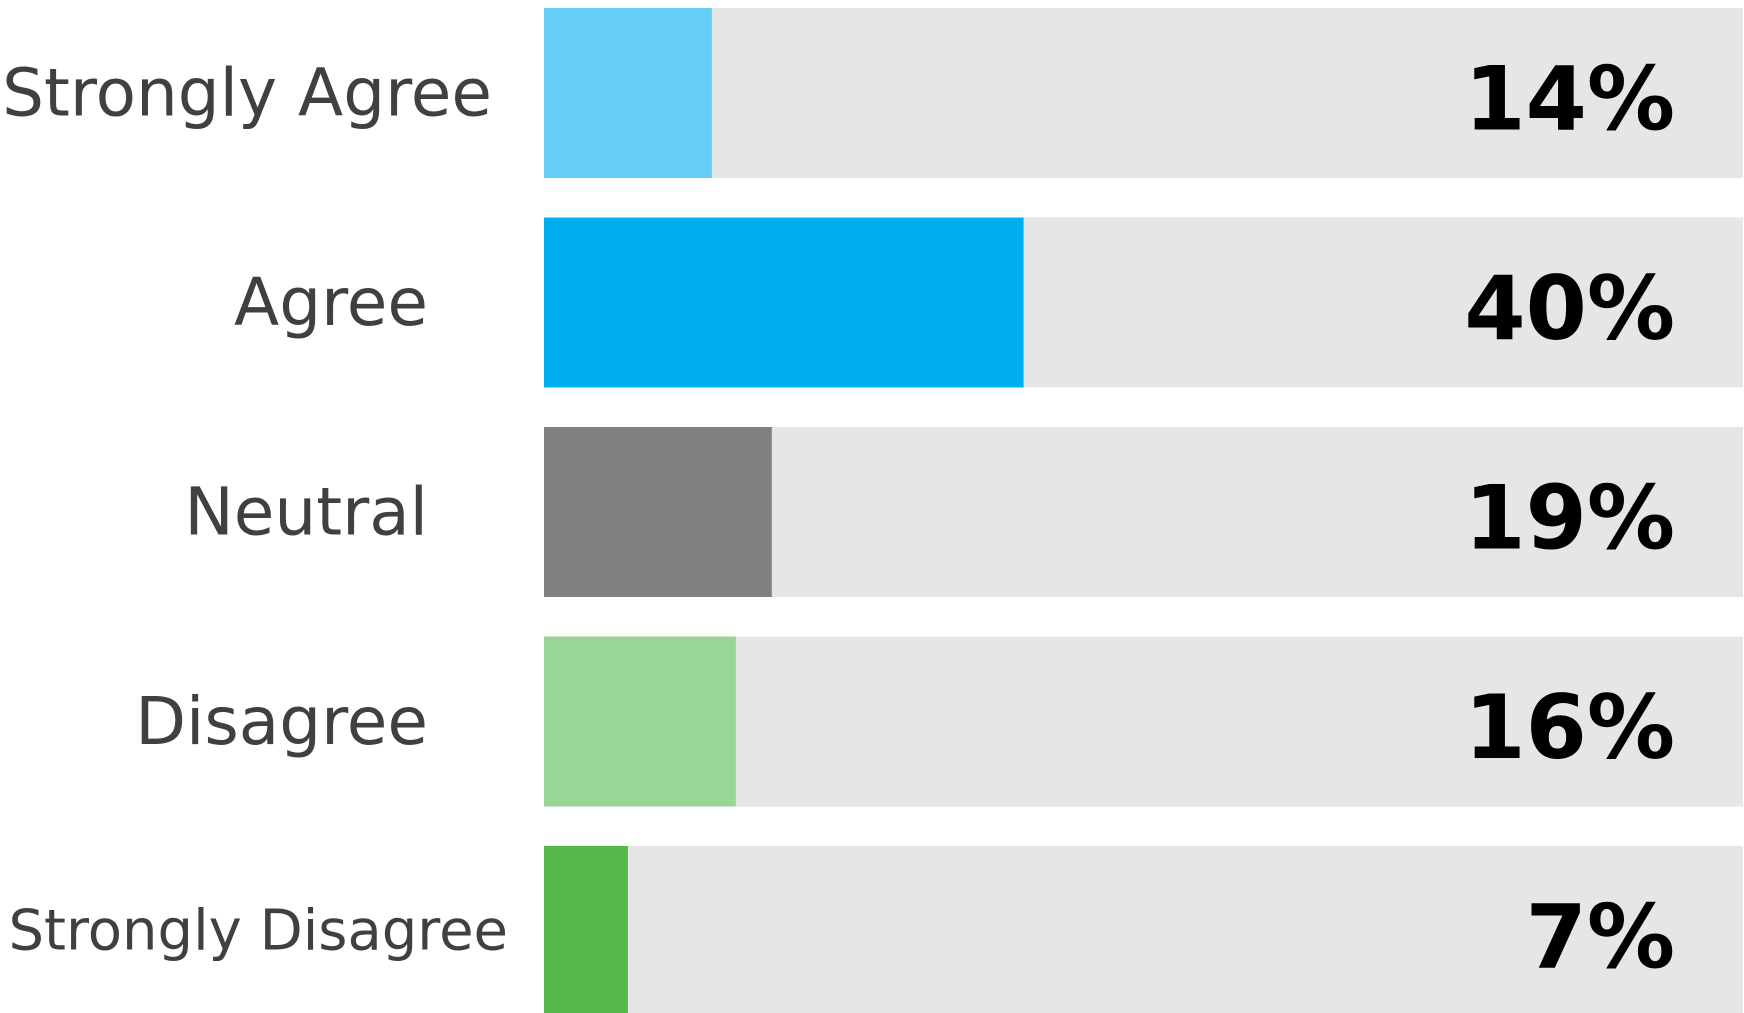 The image size is (1744, 1013). What do you see at coordinates (331, 302) in the screenshot?
I see `category-label: Agree` at bounding box center [331, 302].